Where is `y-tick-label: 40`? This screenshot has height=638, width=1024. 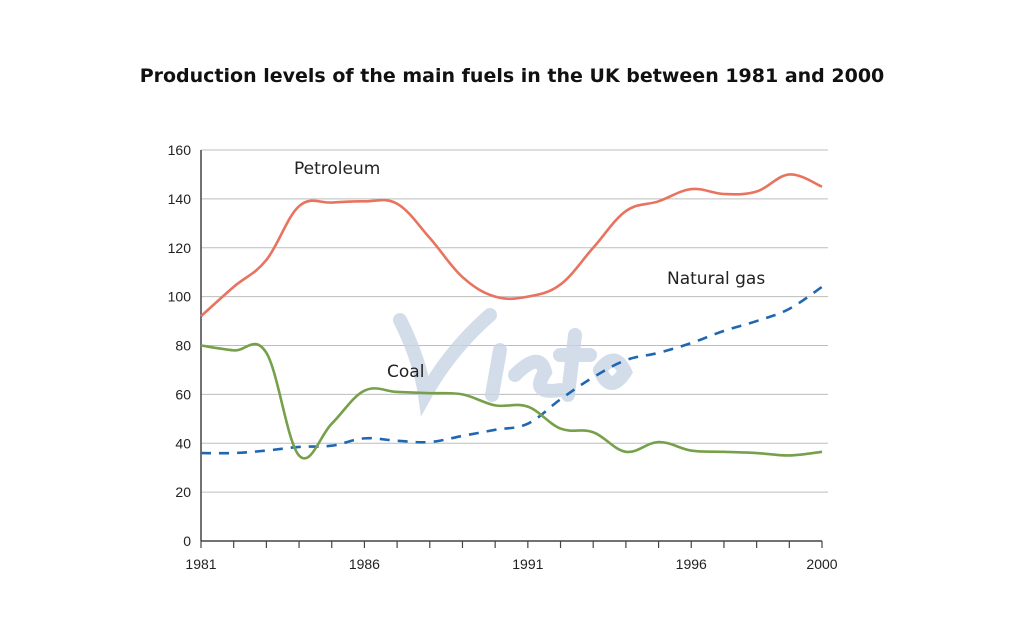 y-tick-label: 40 is located at coordinates (183, 443).